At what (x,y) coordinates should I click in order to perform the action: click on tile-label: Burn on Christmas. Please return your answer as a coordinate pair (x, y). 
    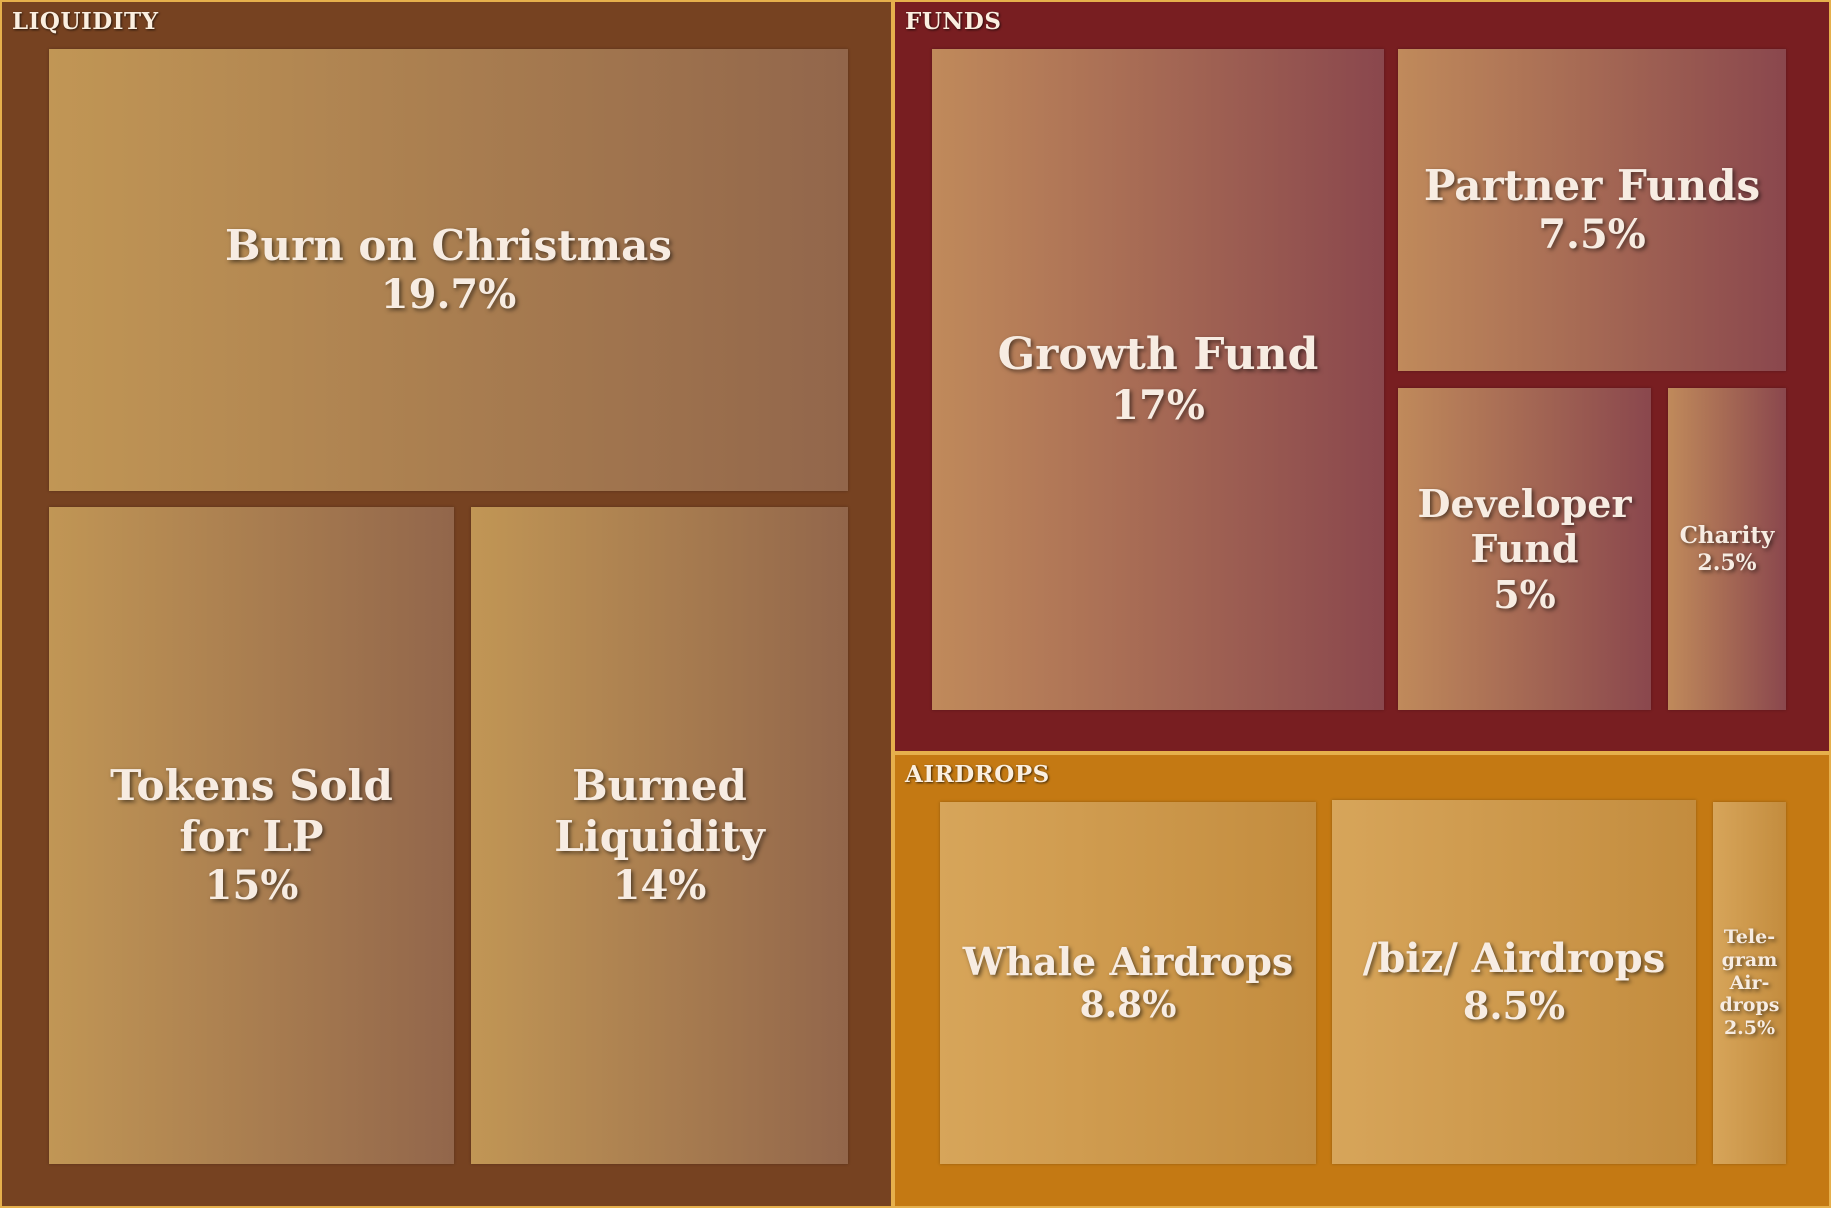
    Looking at the image, I should click on (448, 245).